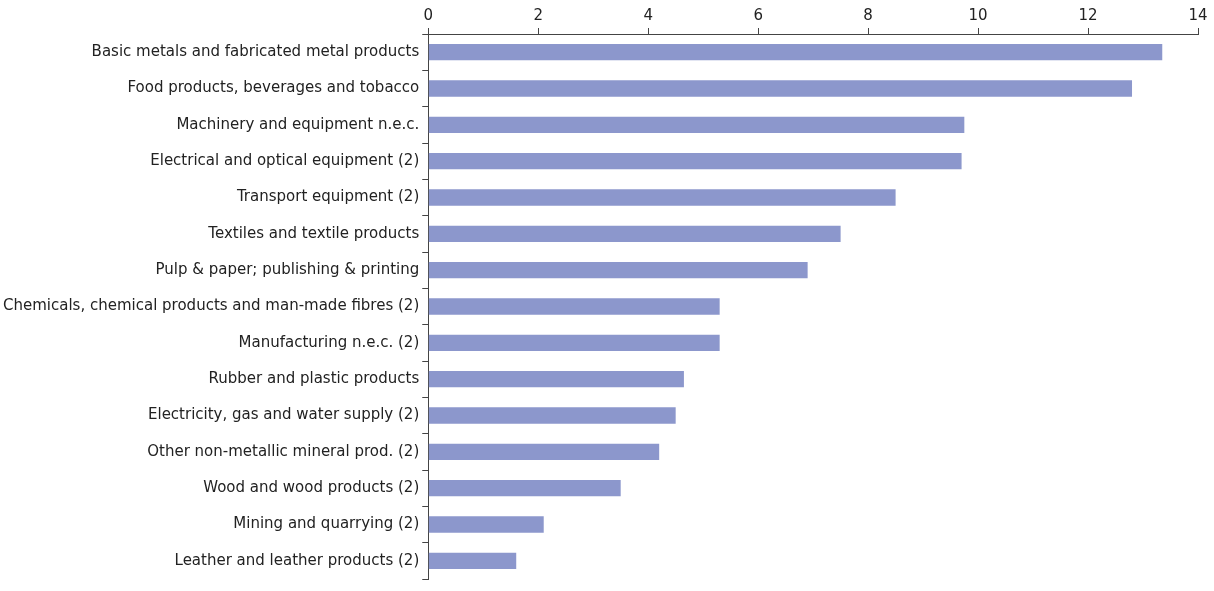  Describe the element at coordinates (255, 51) in the screenshot. I see `y-tick-label: Basic metals and fabricated metal products` at that location.